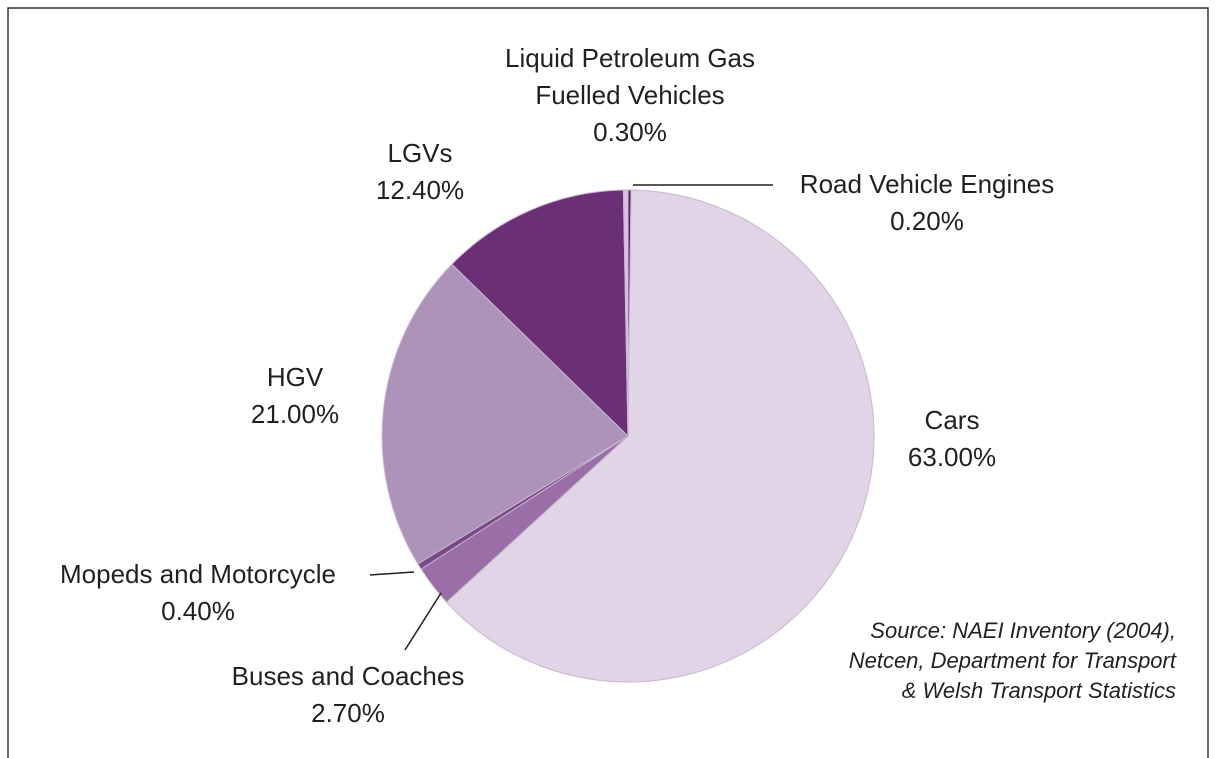  I want to click on slice-label: Cars 63.00%, so click(952, 439).